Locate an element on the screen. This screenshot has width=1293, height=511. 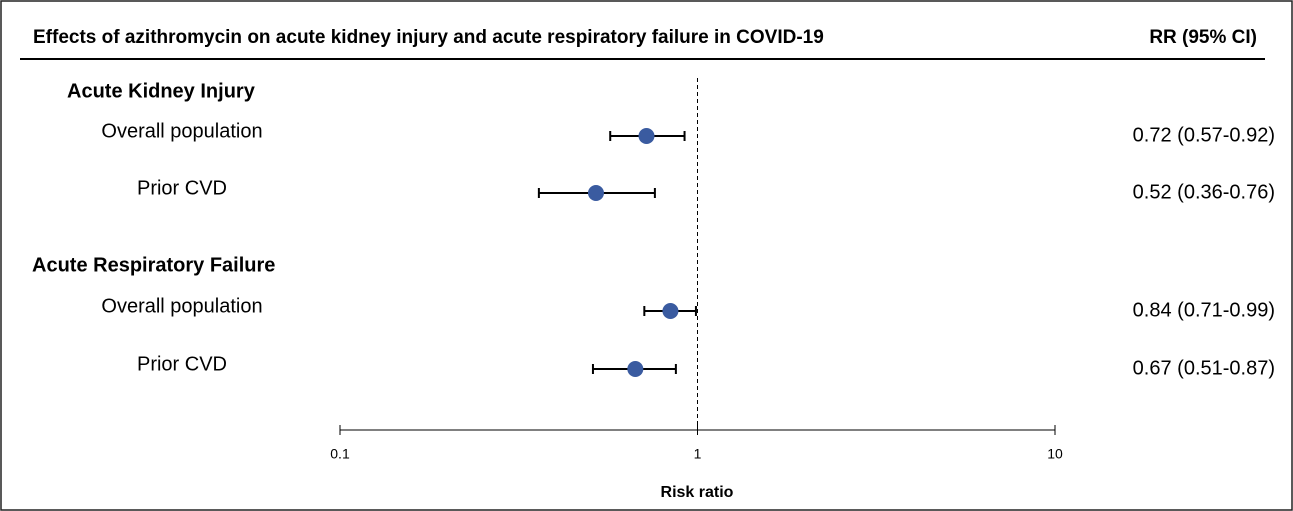
value-label: 0.52 (0.36-0.76) is located at coordinates (1204, 192).